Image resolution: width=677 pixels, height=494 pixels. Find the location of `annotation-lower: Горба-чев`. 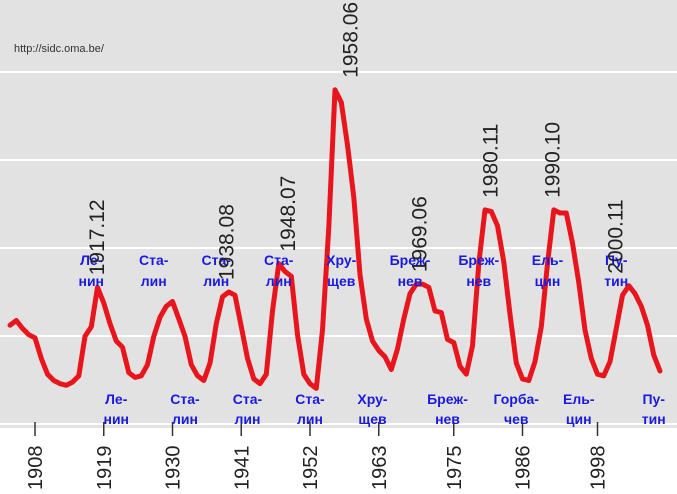

annotation-lower: Горба-чев is located at coordinates (517, 409).